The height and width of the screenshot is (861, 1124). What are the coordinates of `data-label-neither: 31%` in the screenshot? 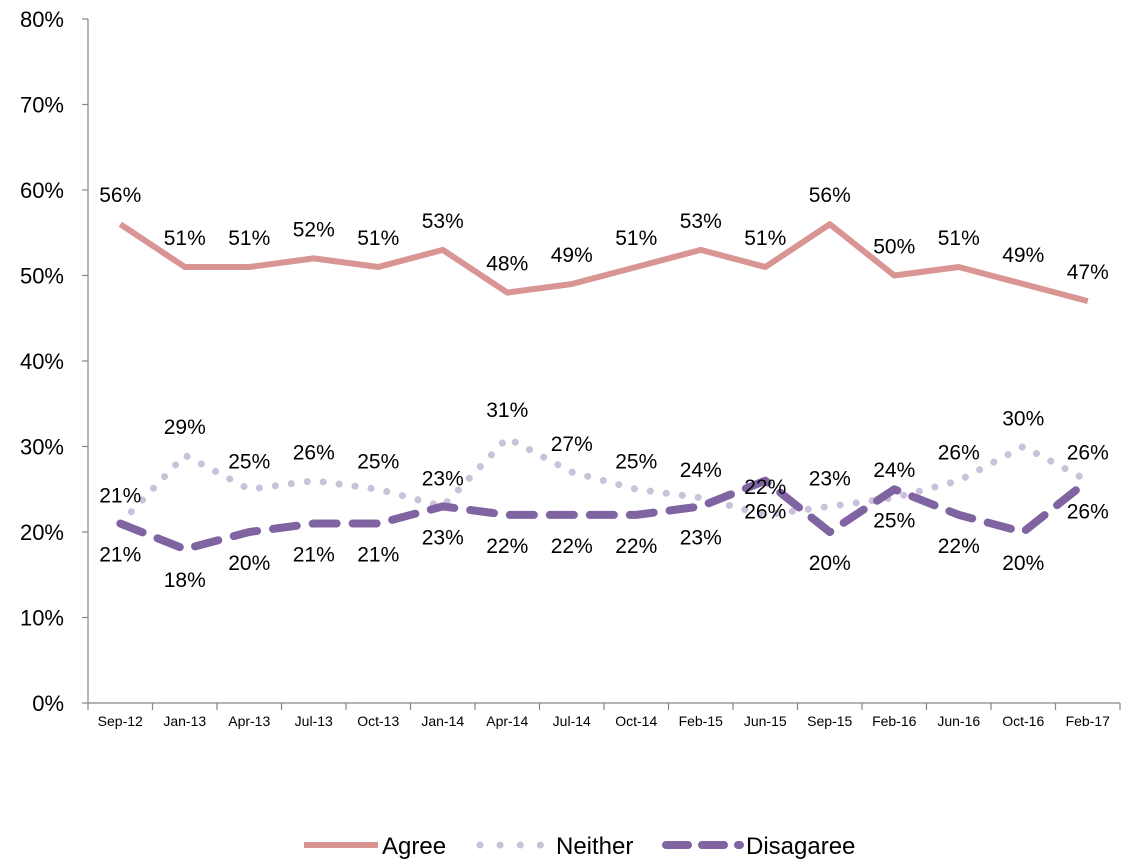 It's located at (507, 410).